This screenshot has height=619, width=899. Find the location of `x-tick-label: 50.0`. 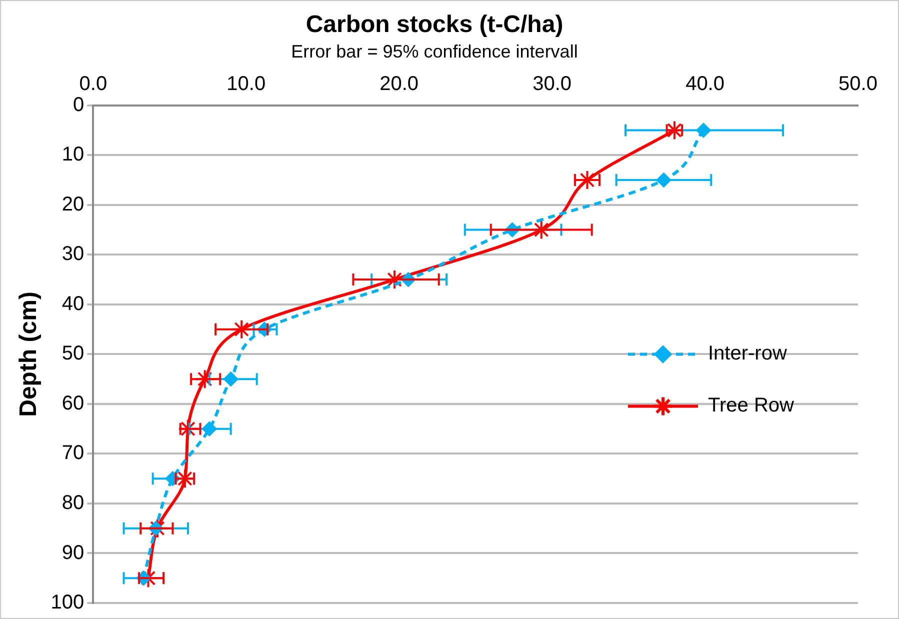

x-tick-label: 50.0 is located at coordinates (858, 83).